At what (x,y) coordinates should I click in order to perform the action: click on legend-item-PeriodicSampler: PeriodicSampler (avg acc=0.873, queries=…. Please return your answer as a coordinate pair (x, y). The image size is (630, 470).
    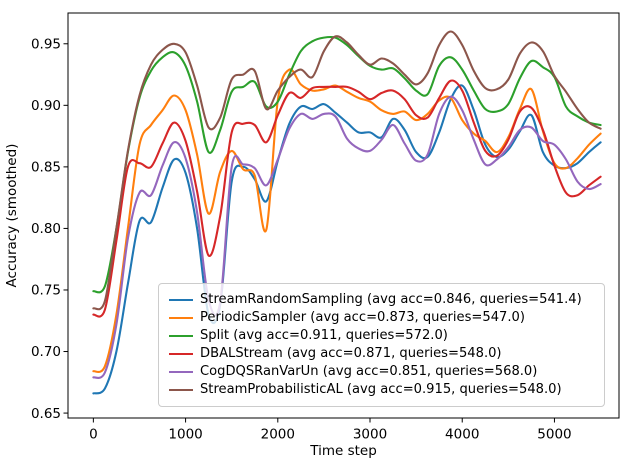
    Looking at the image, I should click on (382, 318).